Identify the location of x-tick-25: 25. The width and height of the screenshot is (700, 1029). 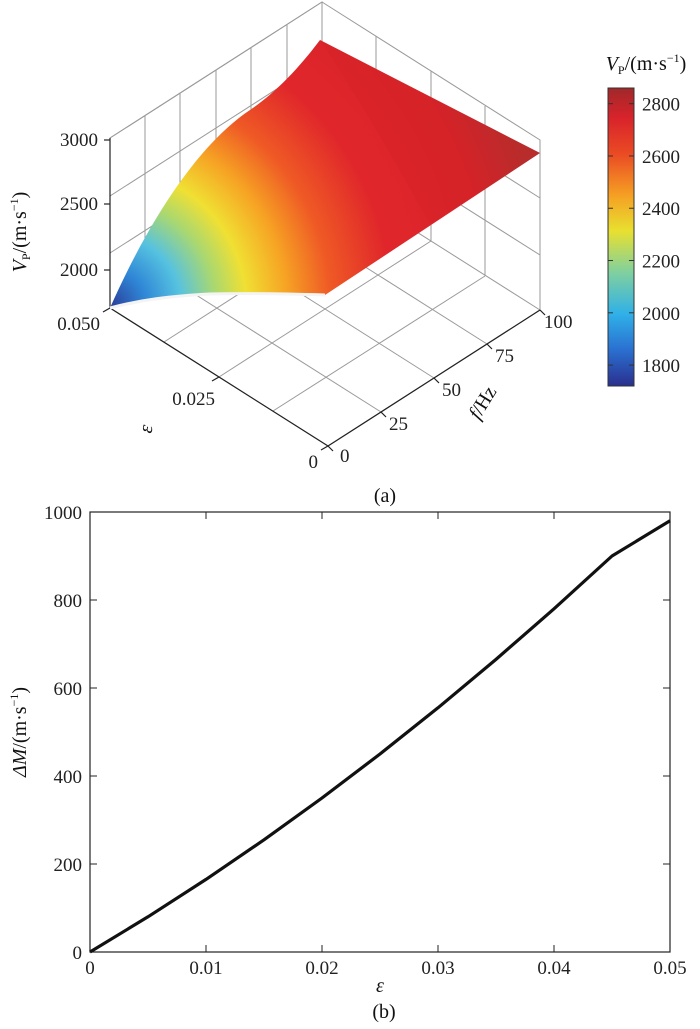
(398, 424).